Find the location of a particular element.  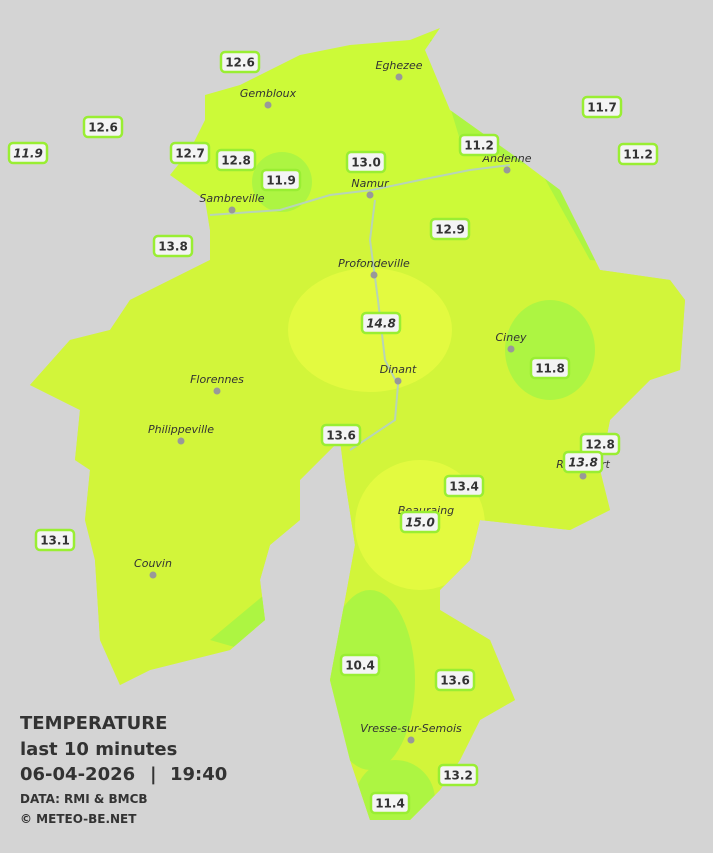

station-value: 14.8 is located at coordinates (381, 324).